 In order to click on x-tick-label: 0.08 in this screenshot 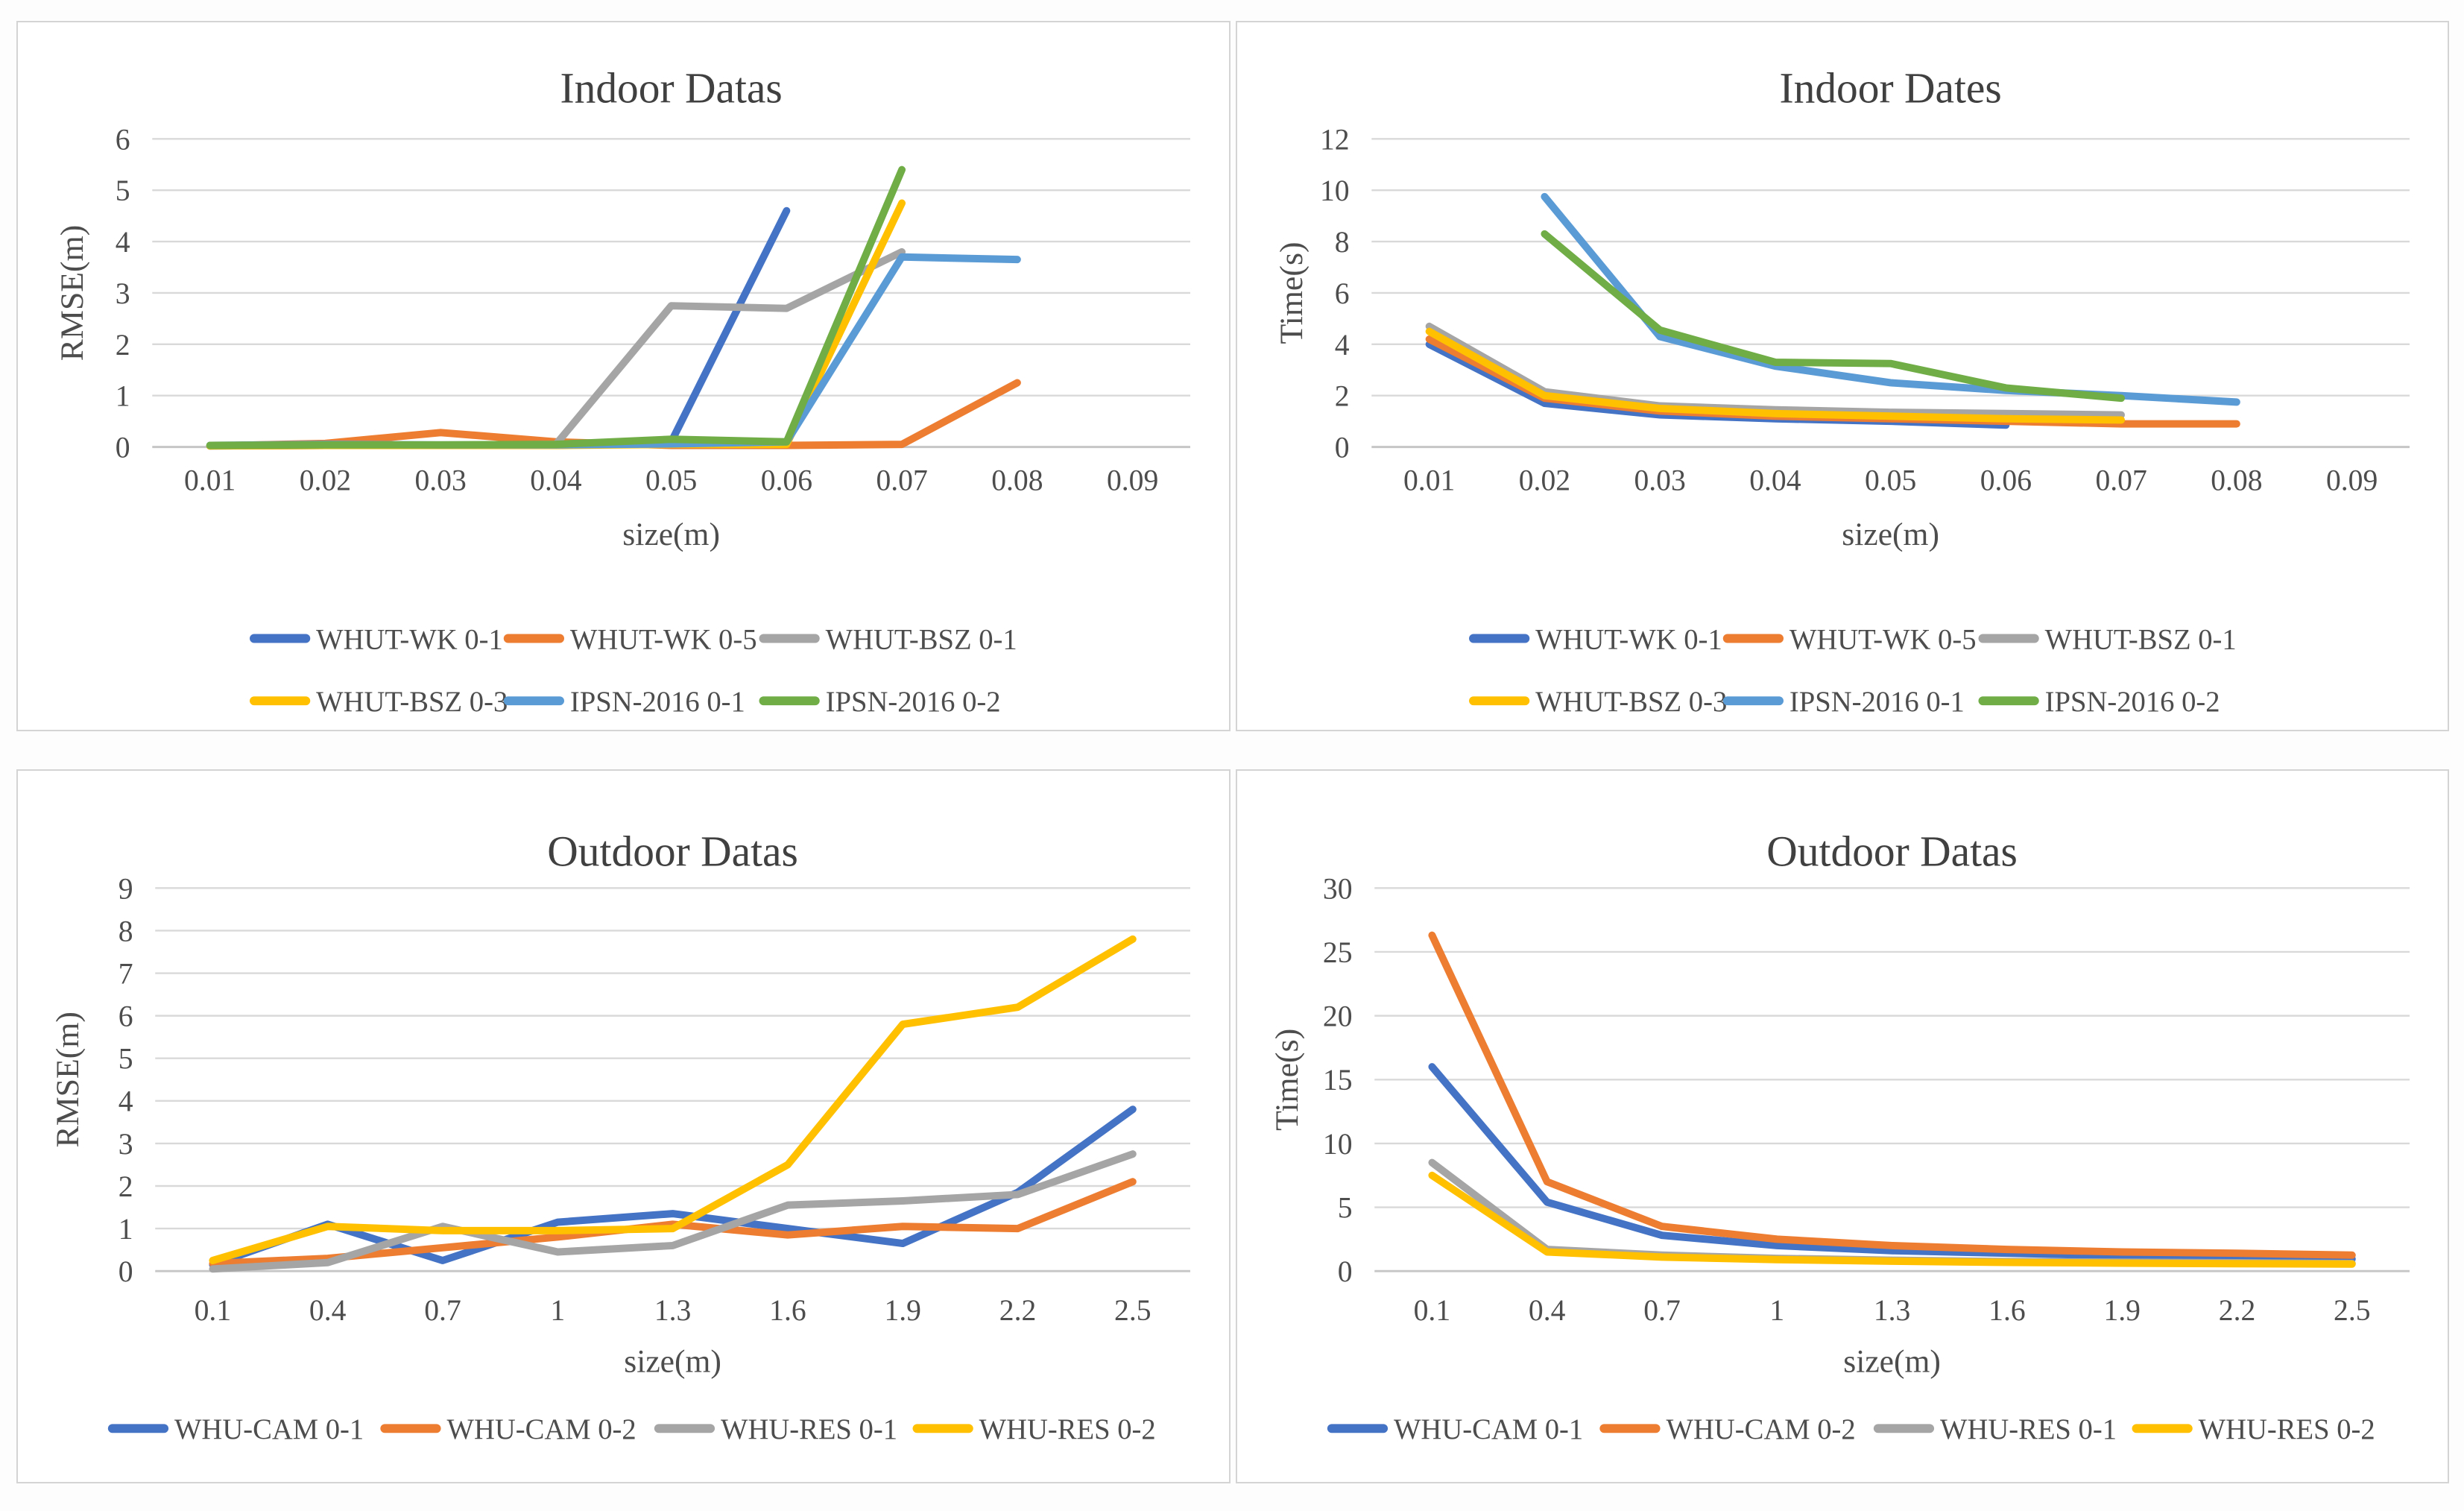, I will do `click(2236, 480)`.